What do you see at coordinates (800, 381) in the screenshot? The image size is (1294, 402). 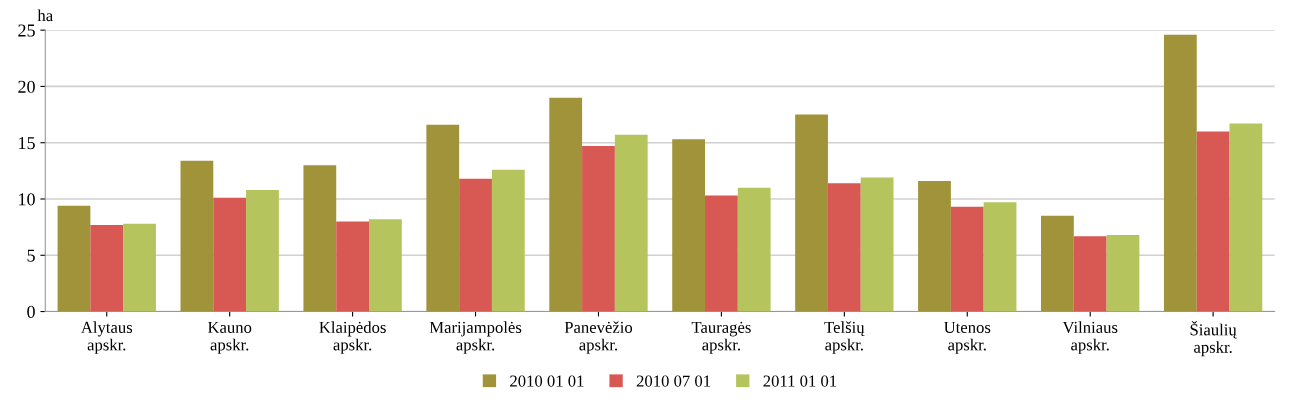 I see `legend-label: 2011 01 01` at bounding box center [800, 381].